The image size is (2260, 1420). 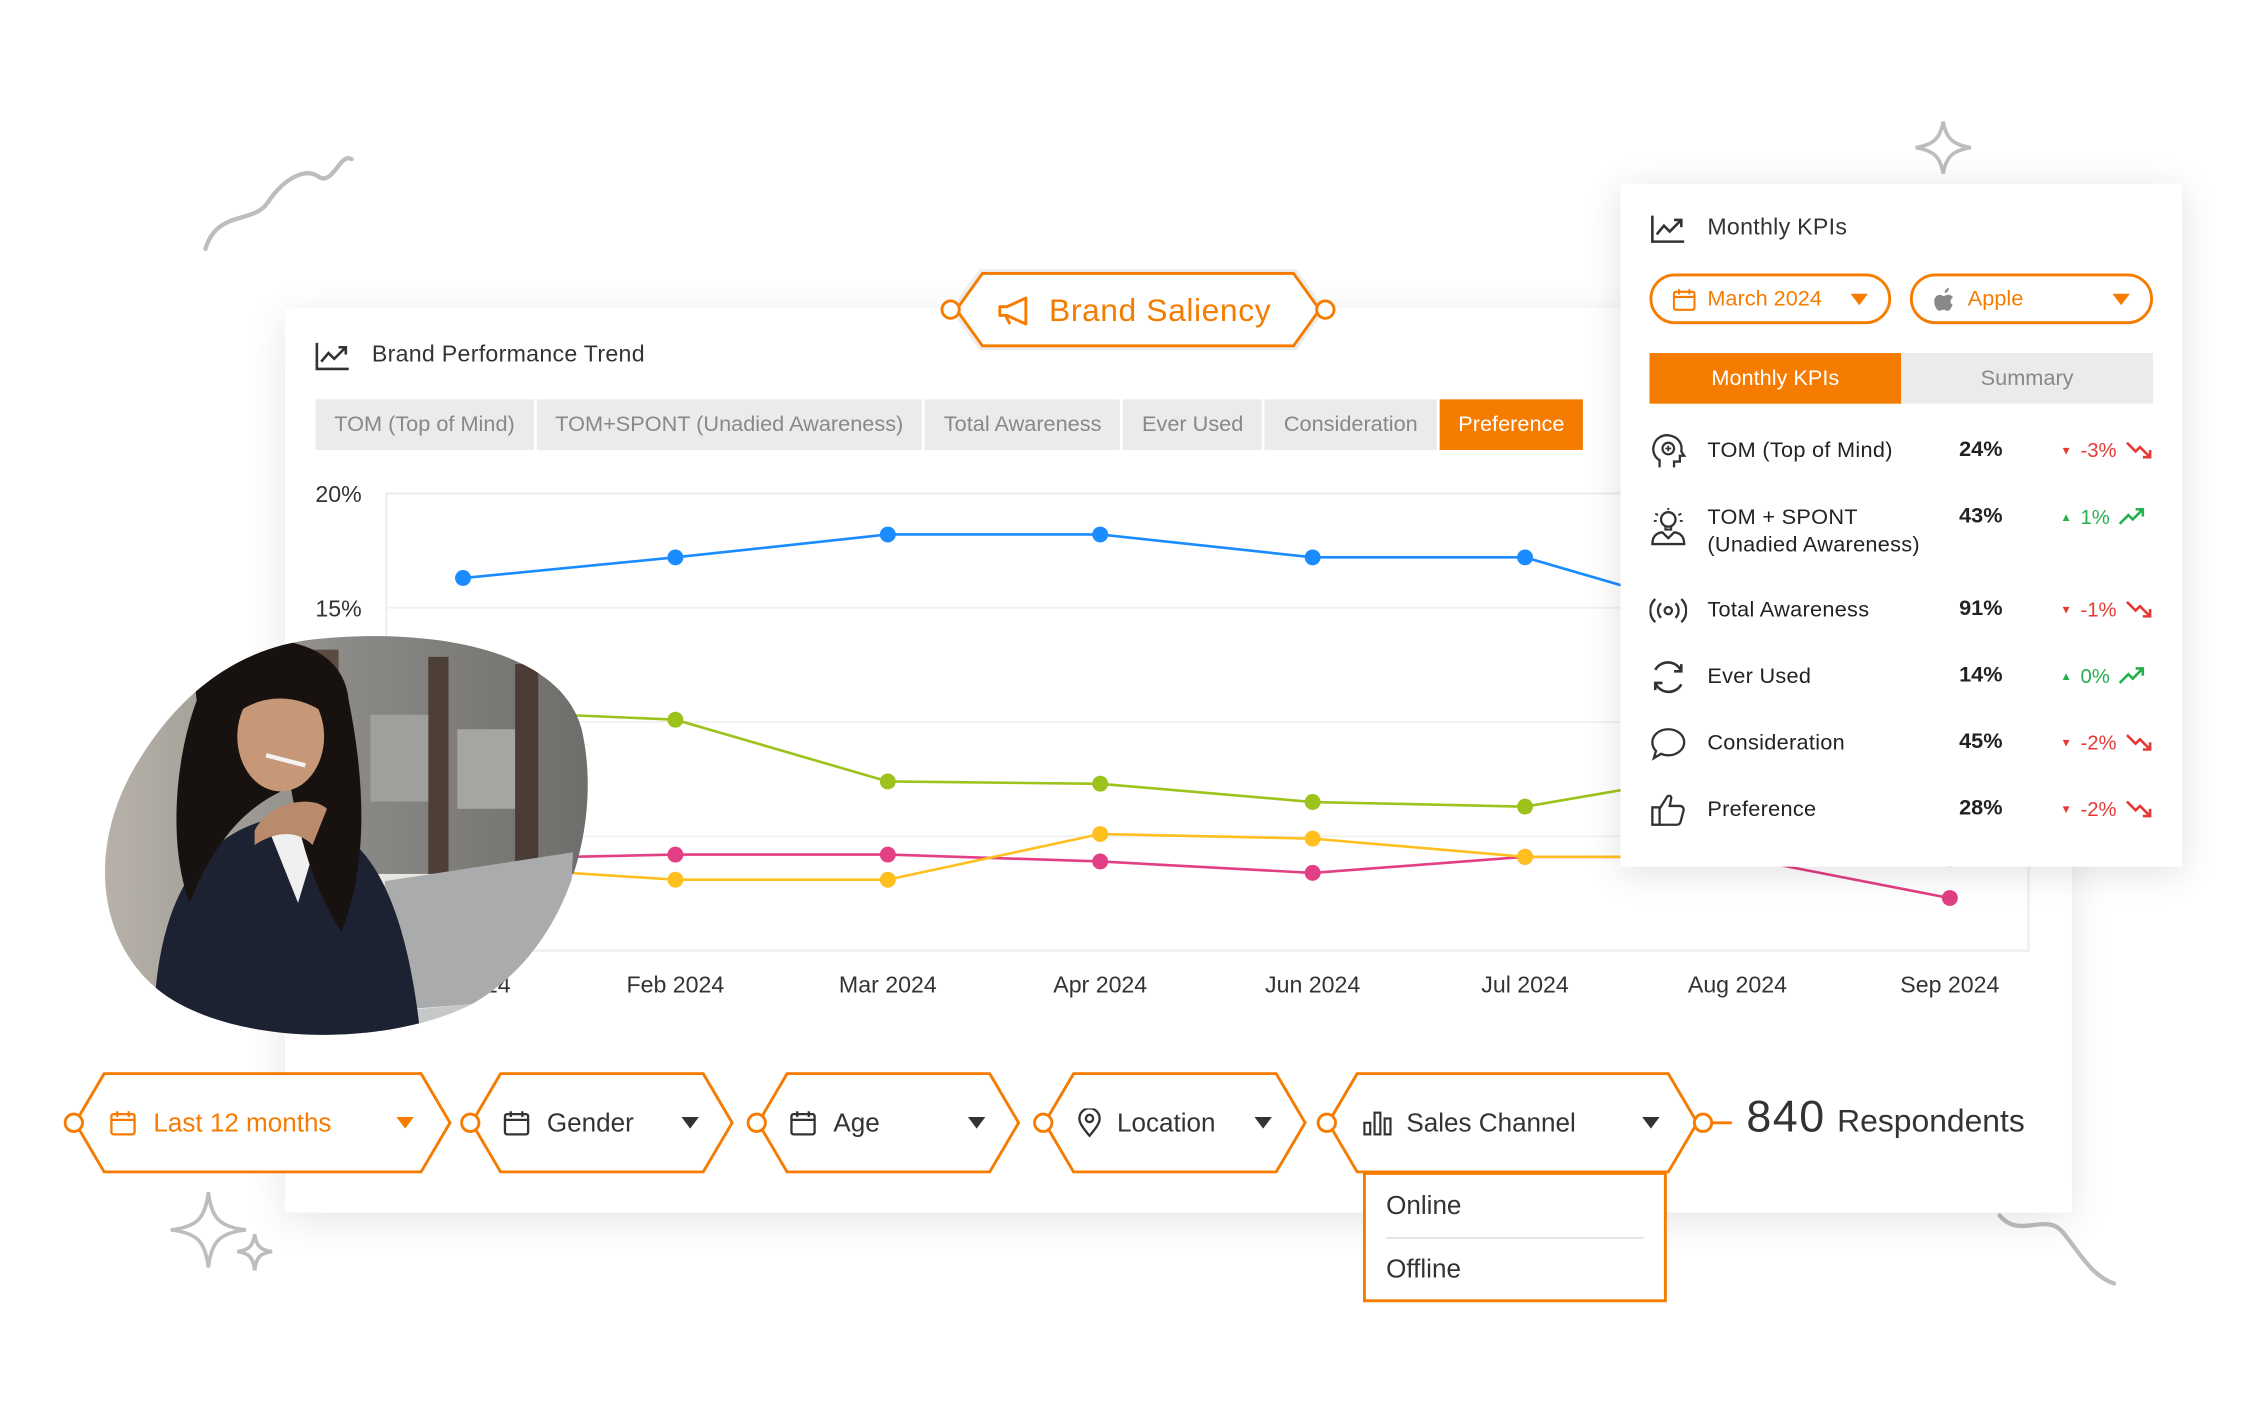 What do you see at coordinates (1786, 1116) in the screenshot?
I see `respondents-count: 840` at bounding box center [1786, 1116].